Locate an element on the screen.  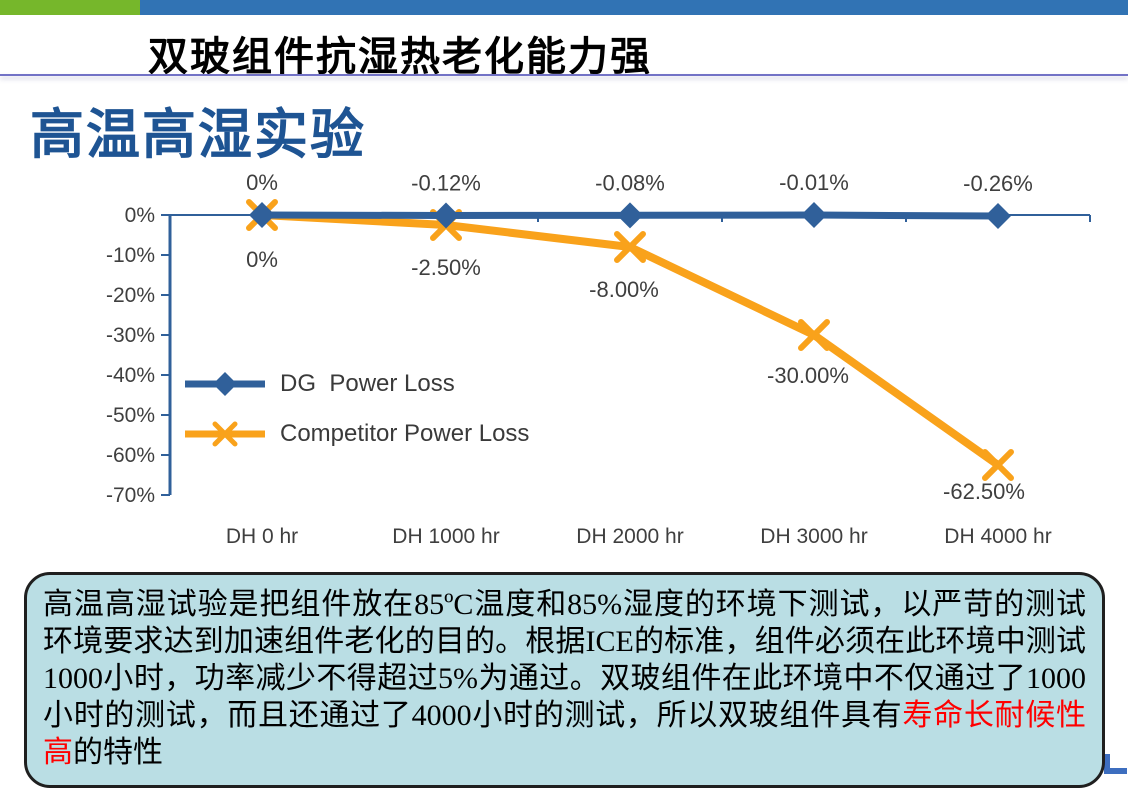
logo-corner-mark is located at coordinates (1115, 764).